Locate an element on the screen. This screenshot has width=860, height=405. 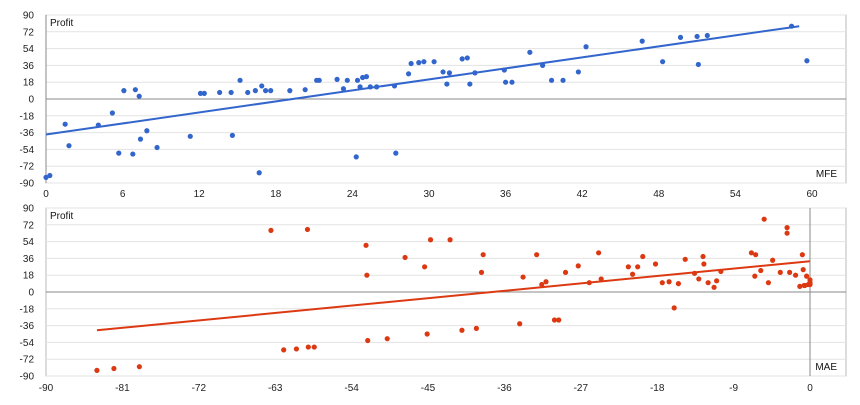
mae-y-tick-label: 36 is located at coordinates (29, 259).